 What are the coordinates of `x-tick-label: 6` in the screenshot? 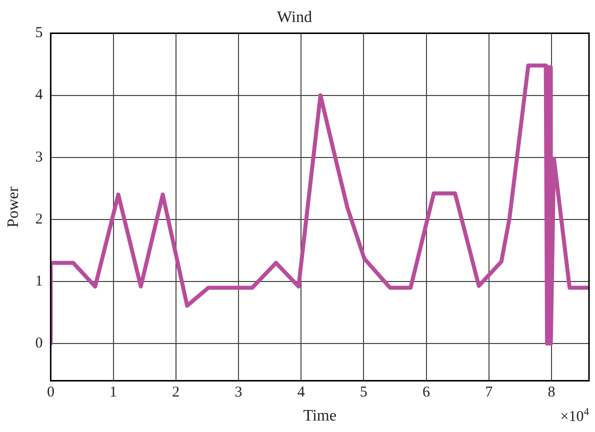 It's located at (426, 392).